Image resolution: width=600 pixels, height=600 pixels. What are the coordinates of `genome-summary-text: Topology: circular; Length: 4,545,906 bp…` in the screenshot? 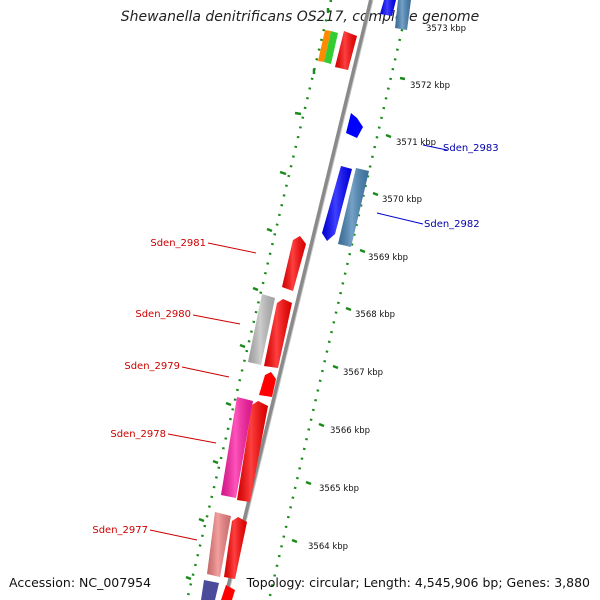 It's located at (418, 582).